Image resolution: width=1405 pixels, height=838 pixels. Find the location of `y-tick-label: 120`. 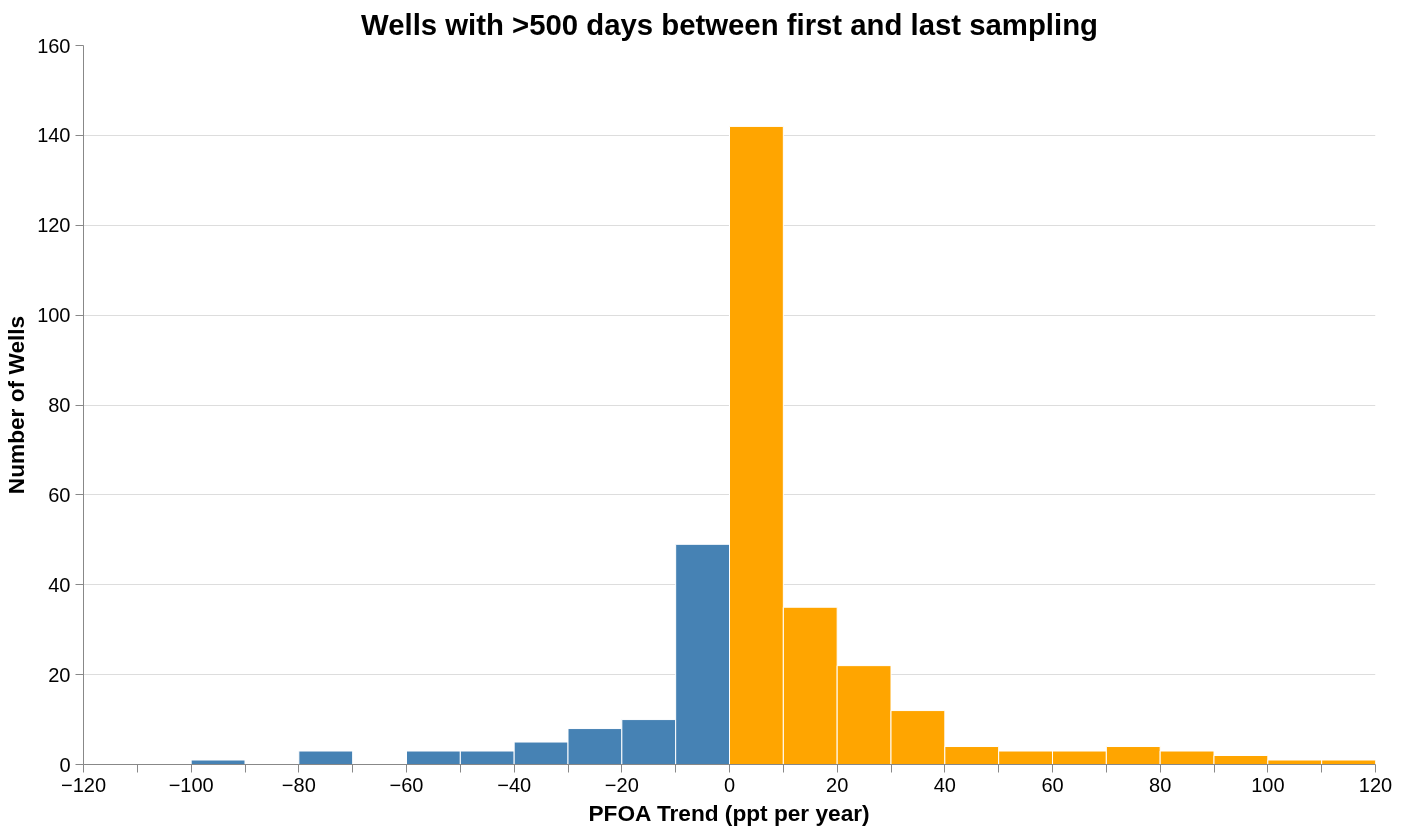

y-tick-label: 120 is located at coordinates (54, 225).